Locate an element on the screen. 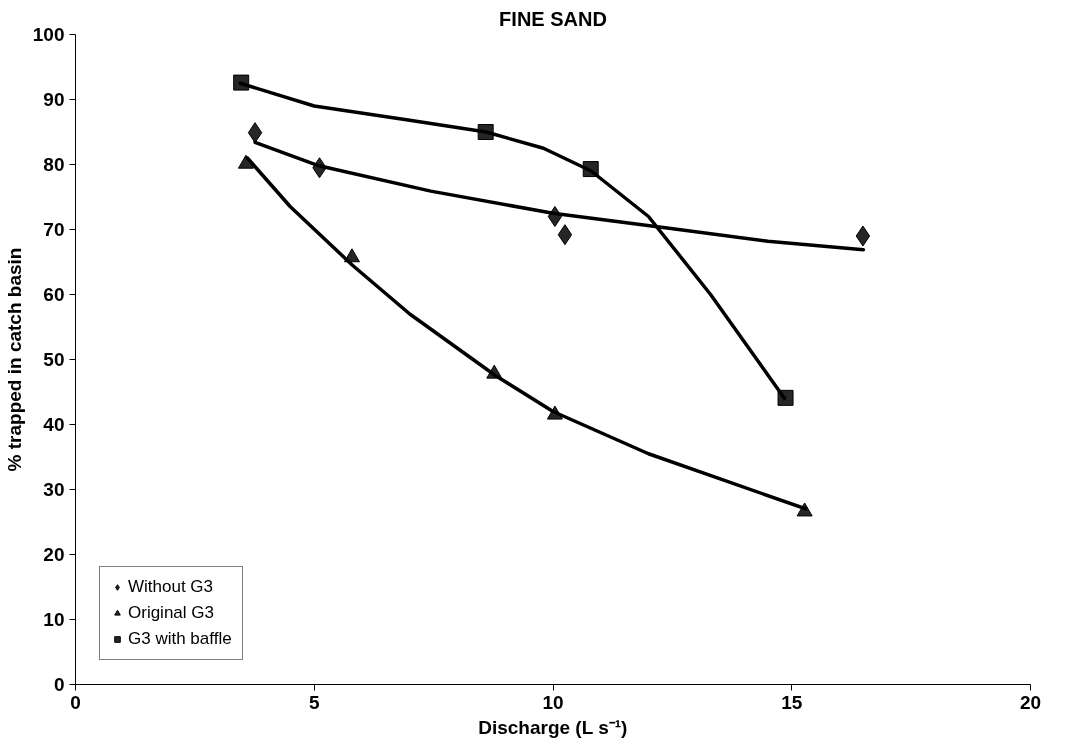 The image size is (1080, 756). legend-label: G3 with baffle is located at coordinates (180, 639).